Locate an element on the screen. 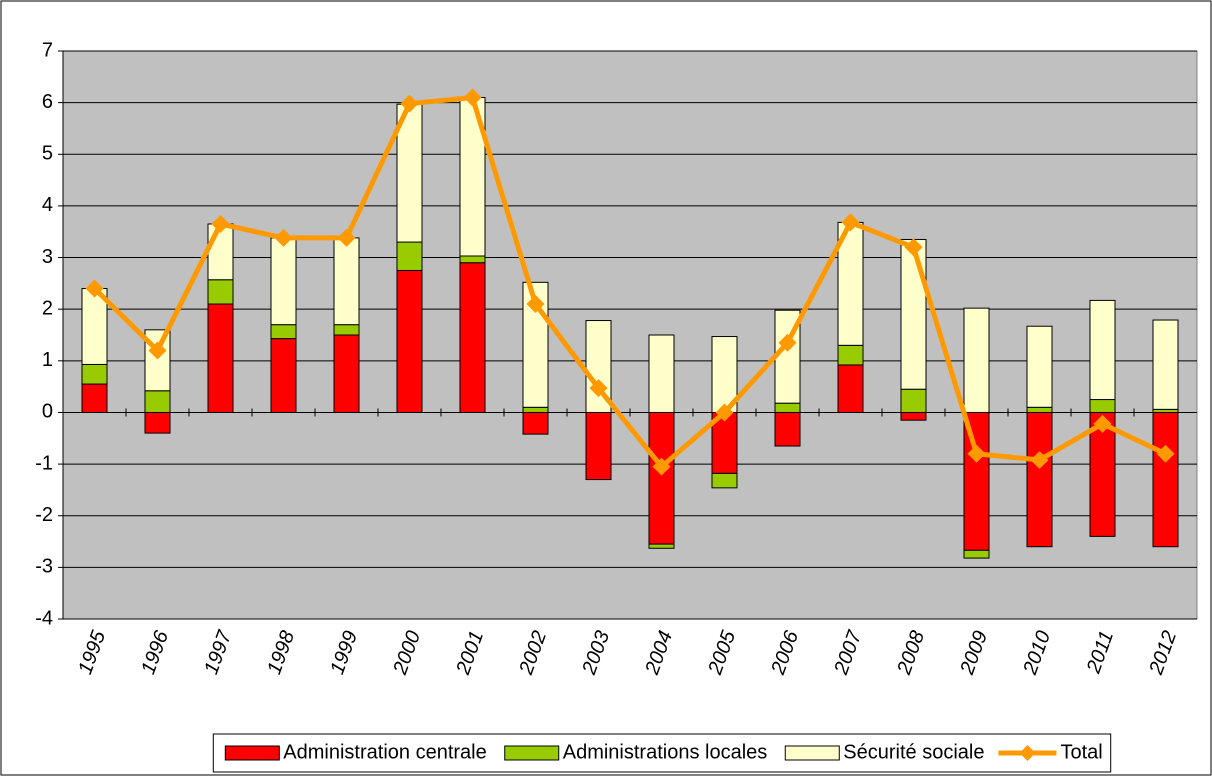  legend-item: Total is located at coordinates (1050, 752).